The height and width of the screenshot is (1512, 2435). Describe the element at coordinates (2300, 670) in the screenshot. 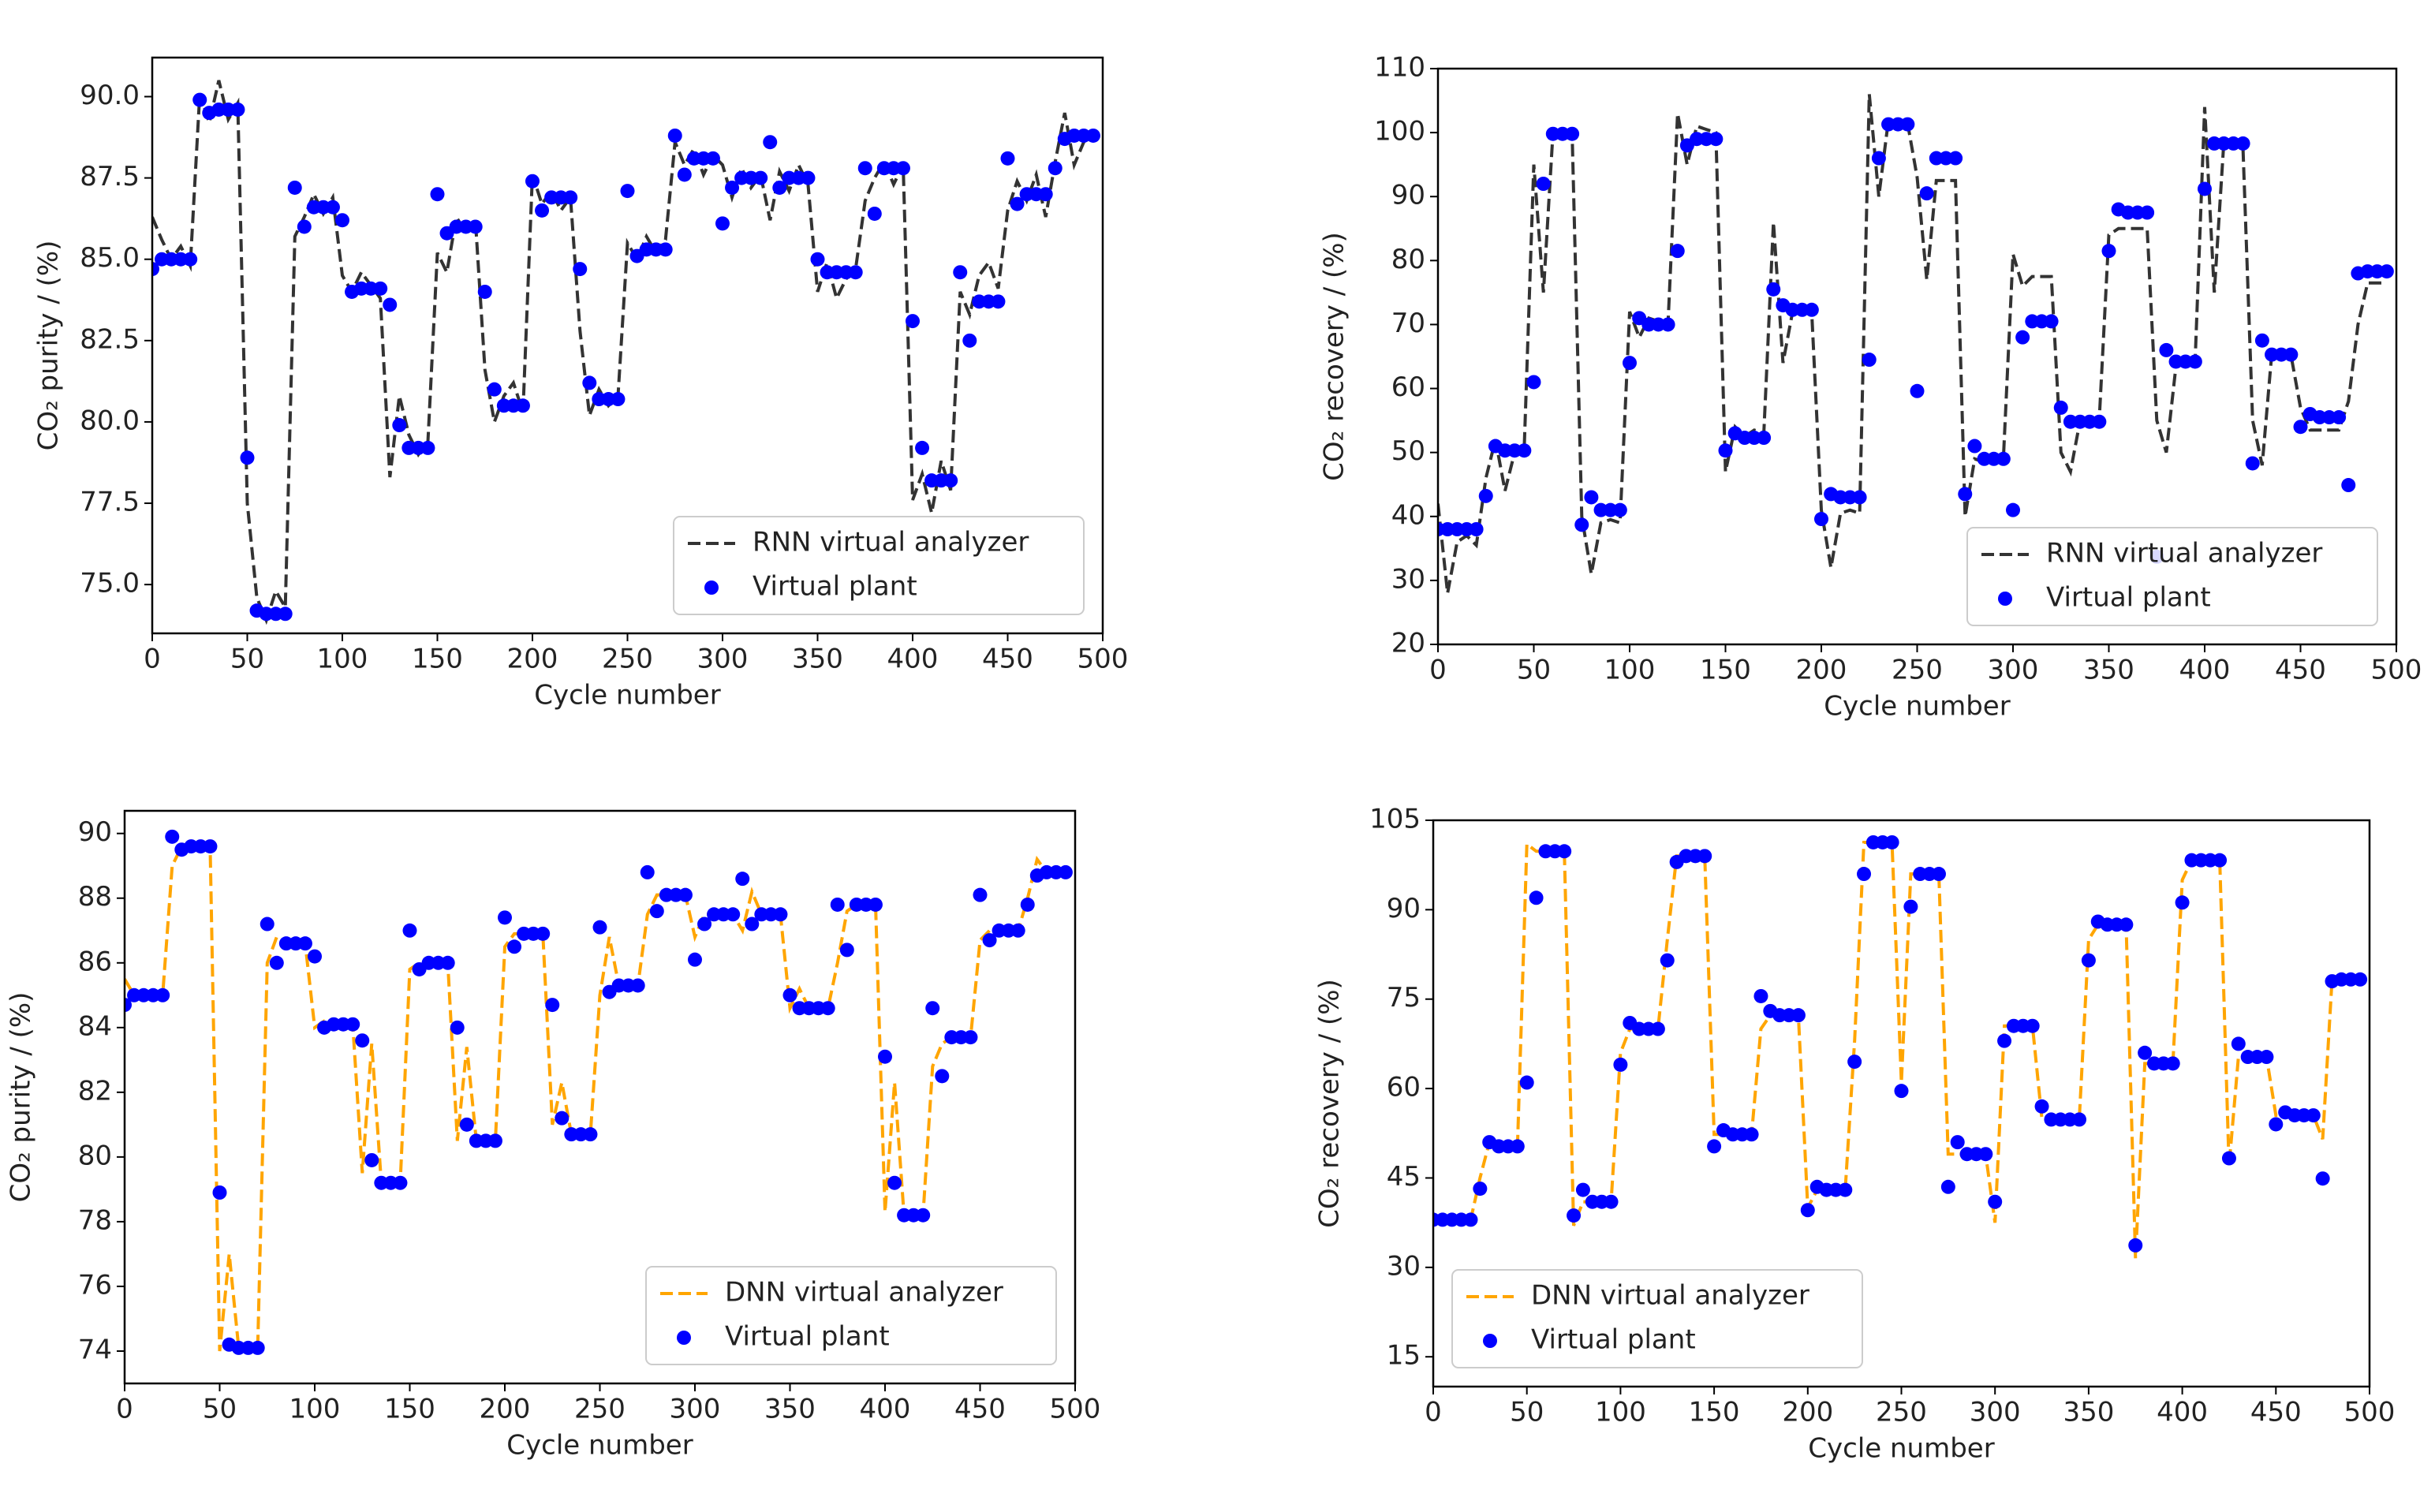

I see `x-tick-label: 450` at that location.